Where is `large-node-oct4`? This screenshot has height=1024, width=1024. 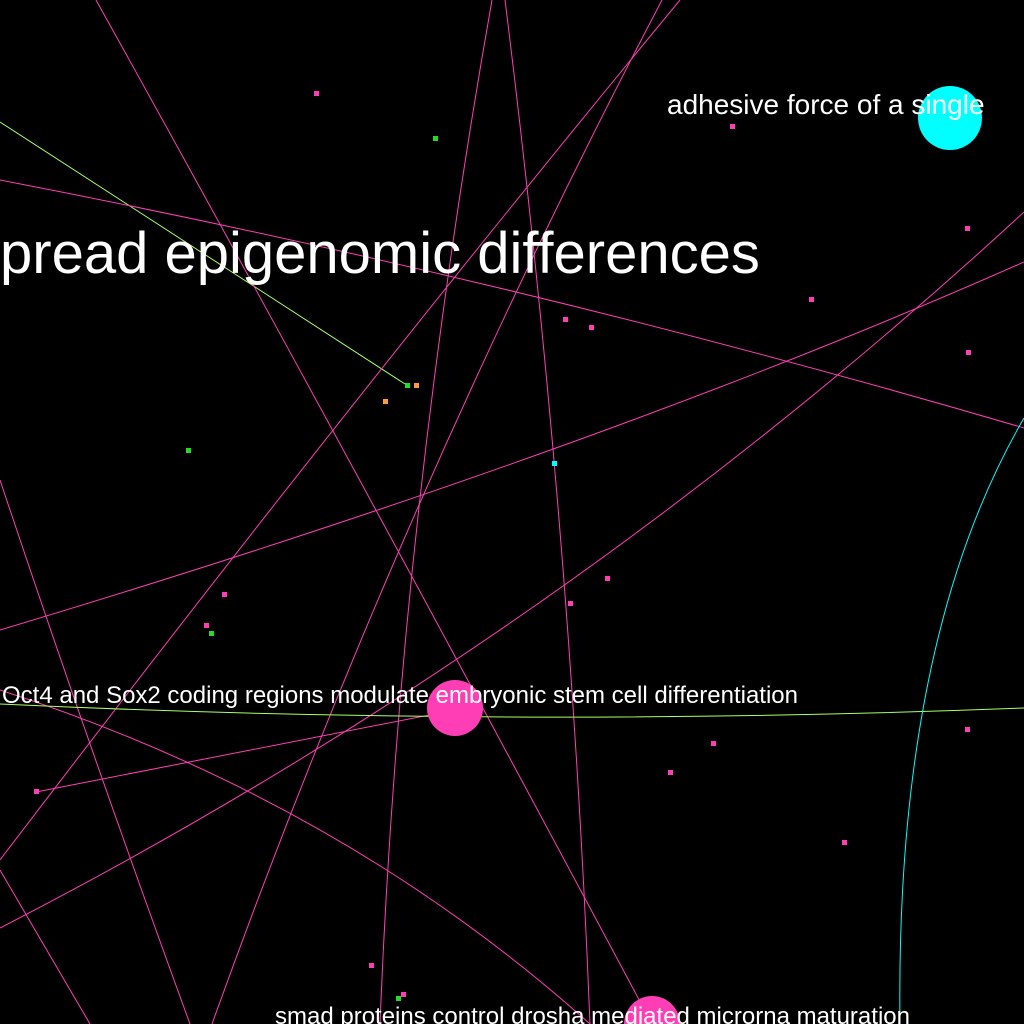
large-node-oct4 is located at coordinates (455, 708).